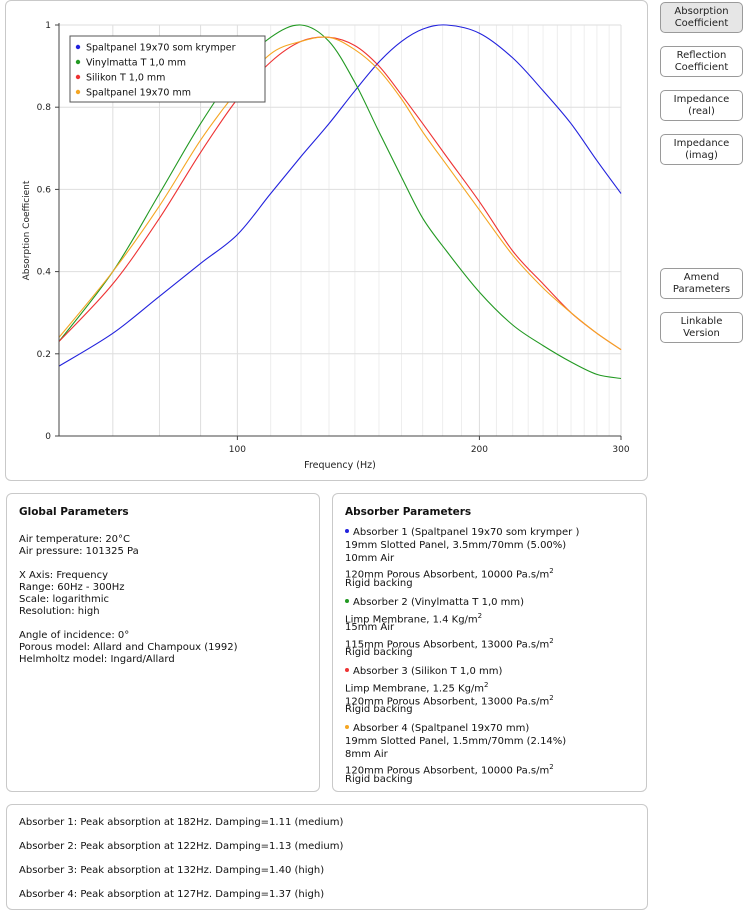 The height and width of the screenshot is (912, 752). Describe the element at coordinates (701, 55) in the screenshot. I see `button-label-line1: Reflection` at that location.